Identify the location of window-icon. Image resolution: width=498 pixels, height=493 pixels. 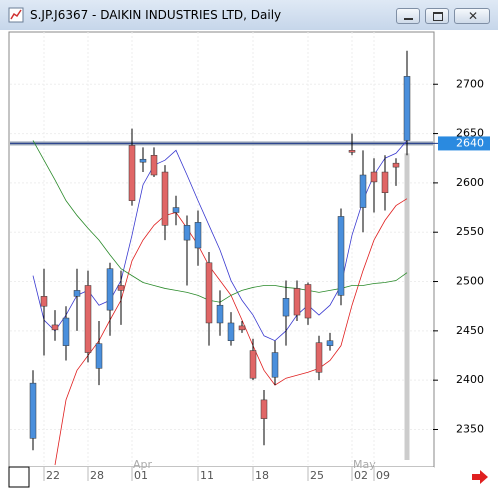
(16, 15).